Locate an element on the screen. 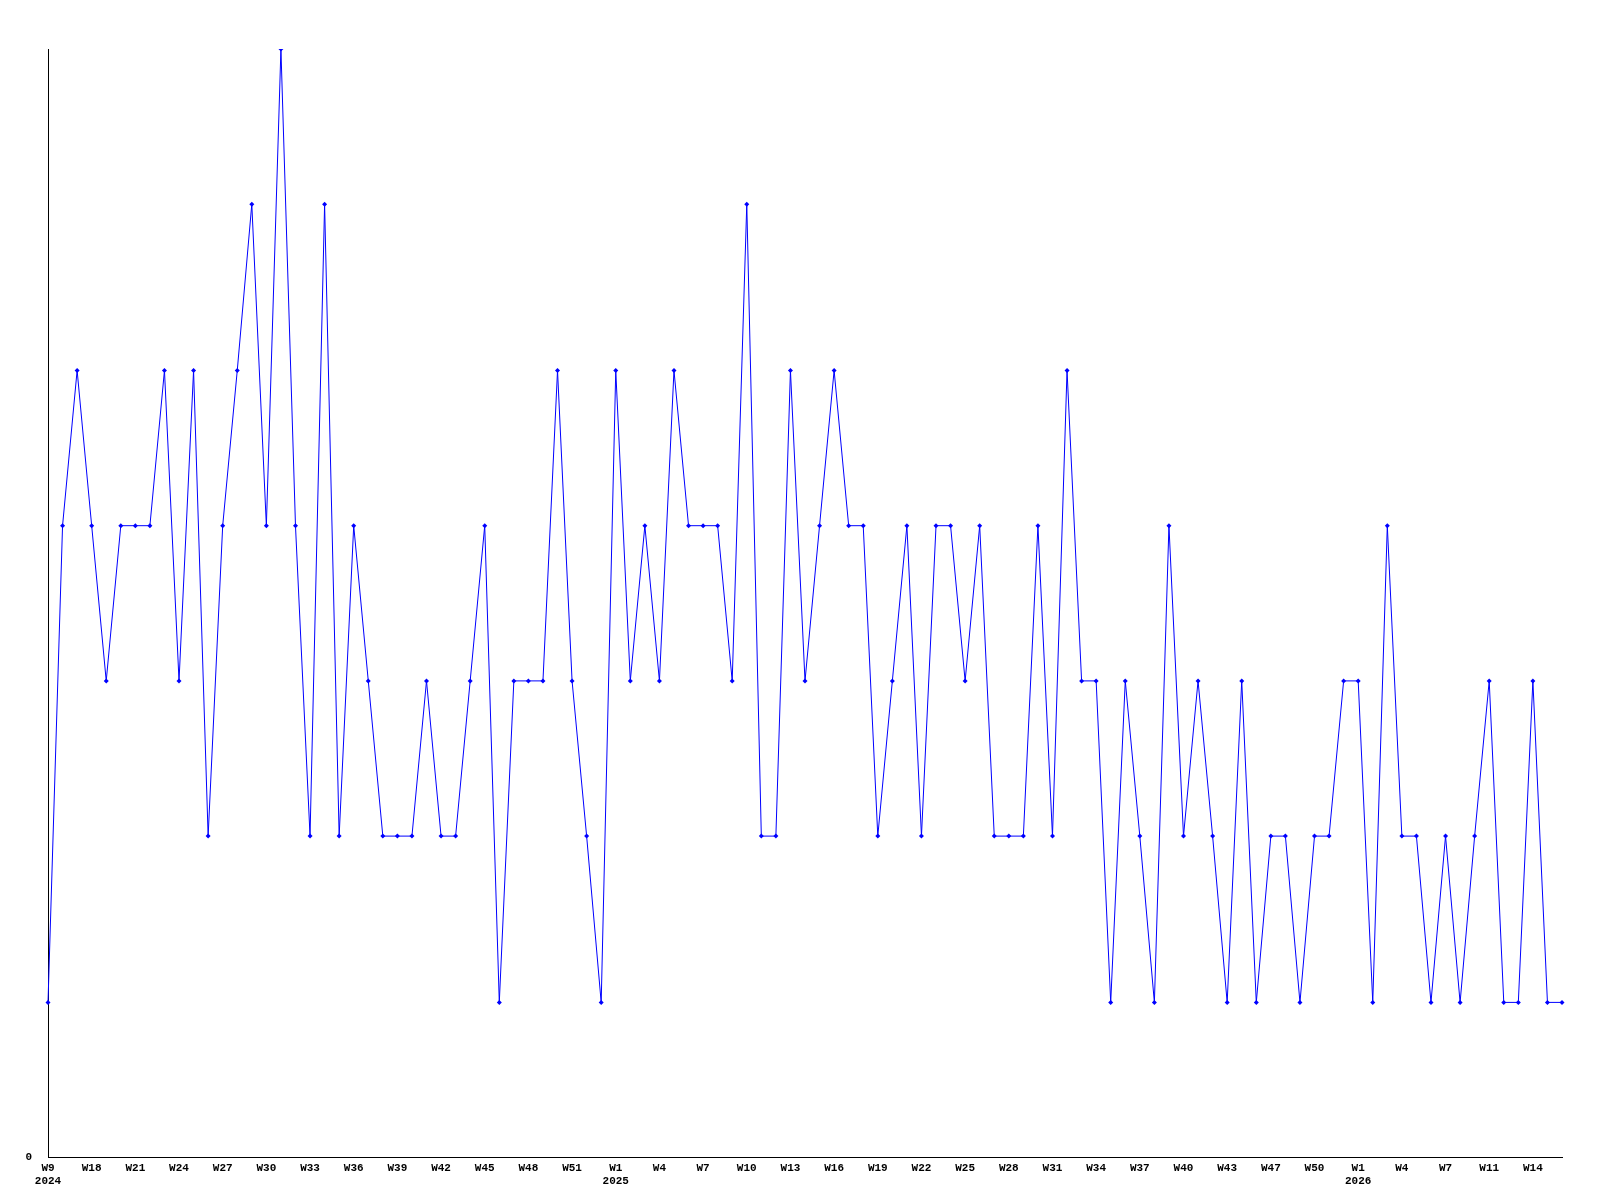 The image size is (1600, 1200). x-tick-label: W48 is located at coordinates (528, 1167).